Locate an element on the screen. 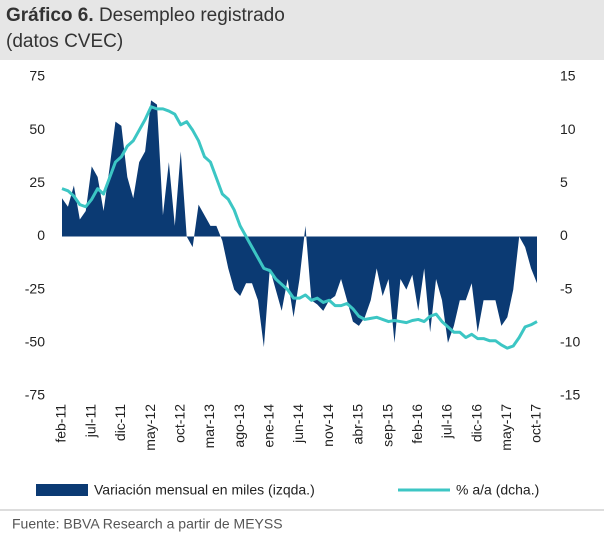 Image resolution: width=604 pixels, height=542 pixels. legend-label: Variación mensual en miles (izqda.) is located at coordinates (204, 490).